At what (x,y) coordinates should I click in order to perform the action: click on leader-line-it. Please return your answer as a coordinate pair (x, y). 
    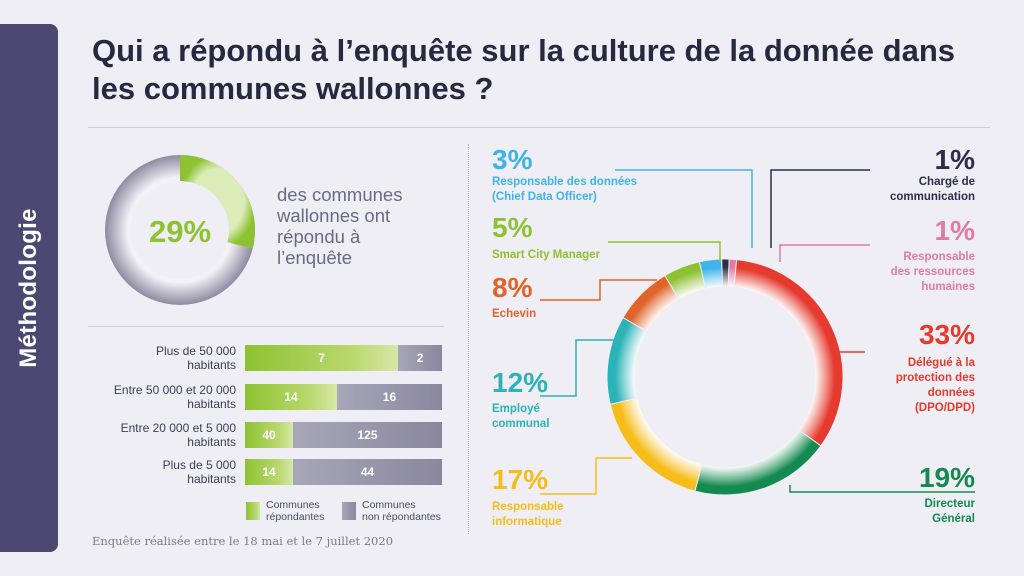
    Looking at the image, I should click on (586, 476).